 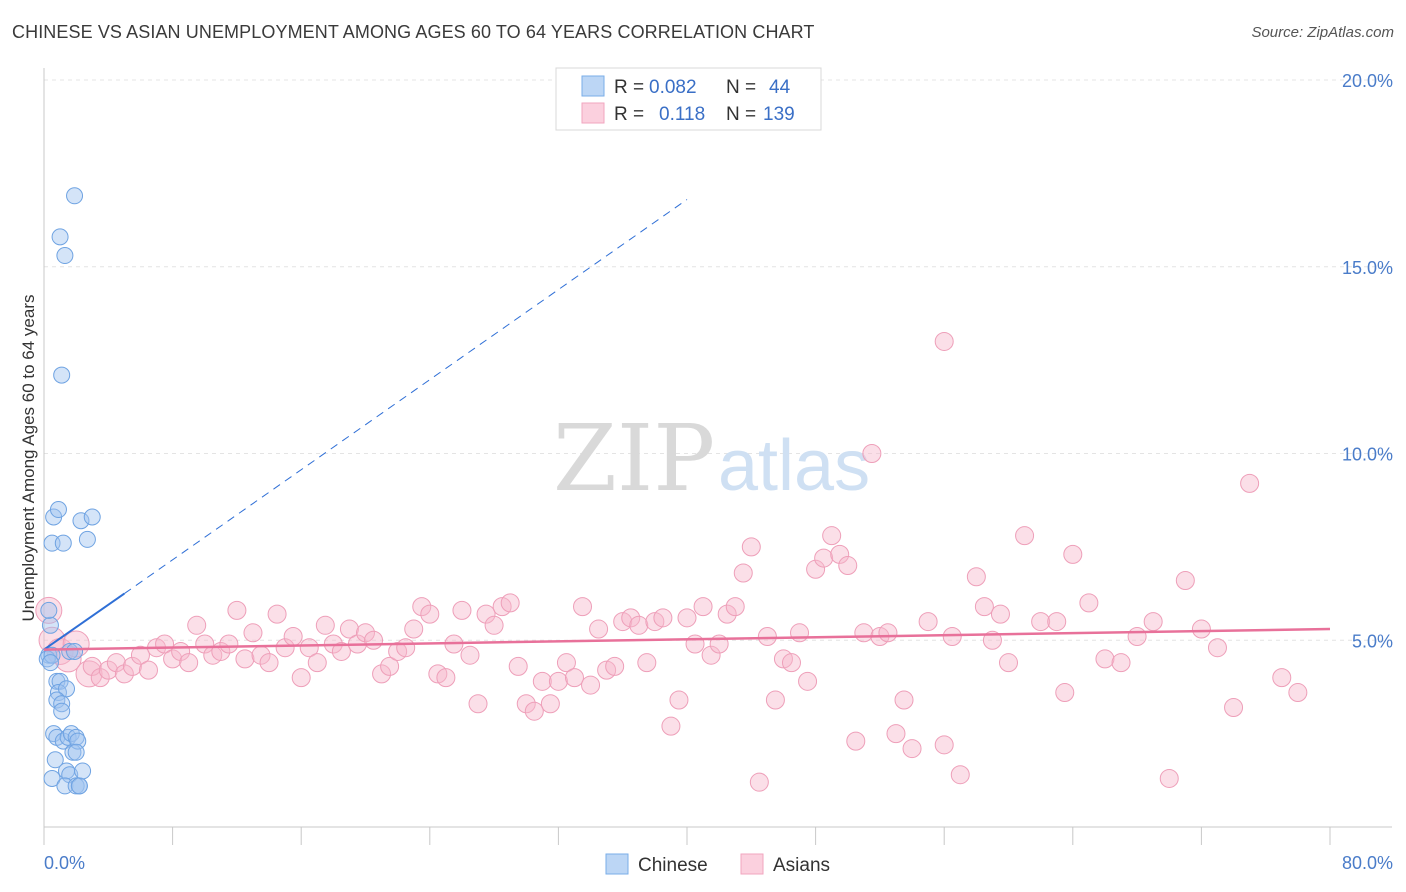 What do you see at coordinates (752, 864) in the screenshot?
I see `bottom-legend-asians-swatch` at bounding box center [752, 864].